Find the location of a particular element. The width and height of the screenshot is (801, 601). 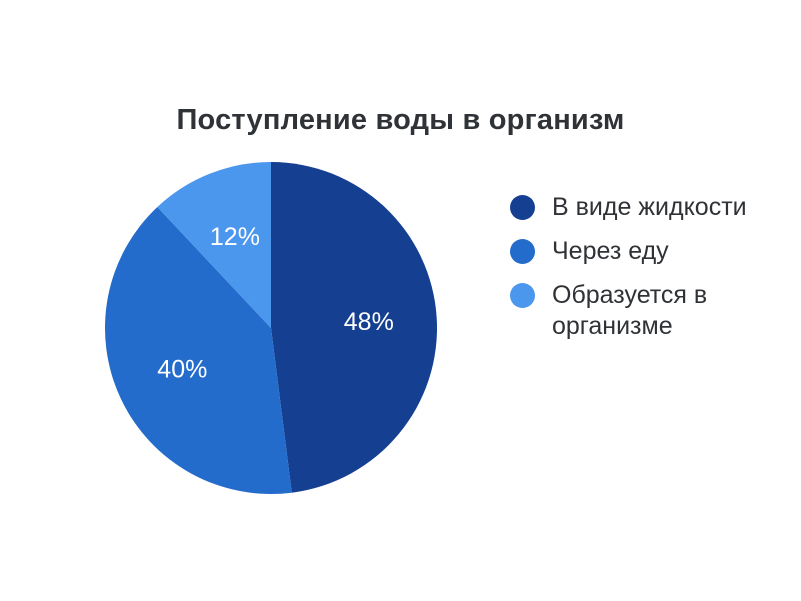

legend-swatch-liquid is located at coordinates (522, 207).